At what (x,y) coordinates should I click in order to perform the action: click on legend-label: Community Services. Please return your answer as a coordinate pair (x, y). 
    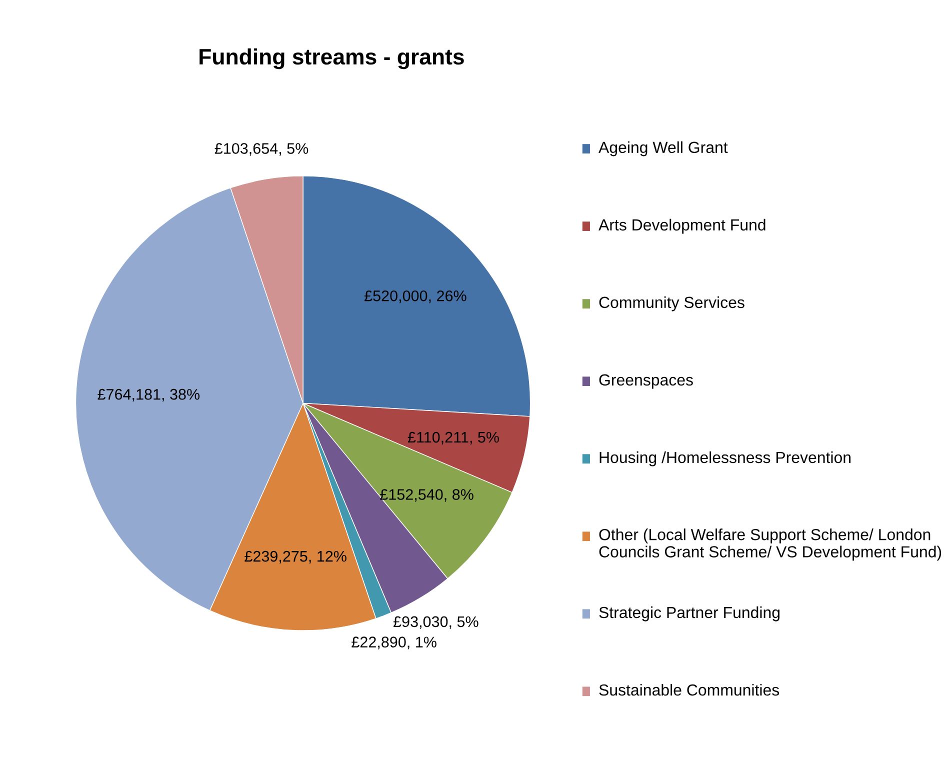
    Looking at the image, I should click on (671, 304).